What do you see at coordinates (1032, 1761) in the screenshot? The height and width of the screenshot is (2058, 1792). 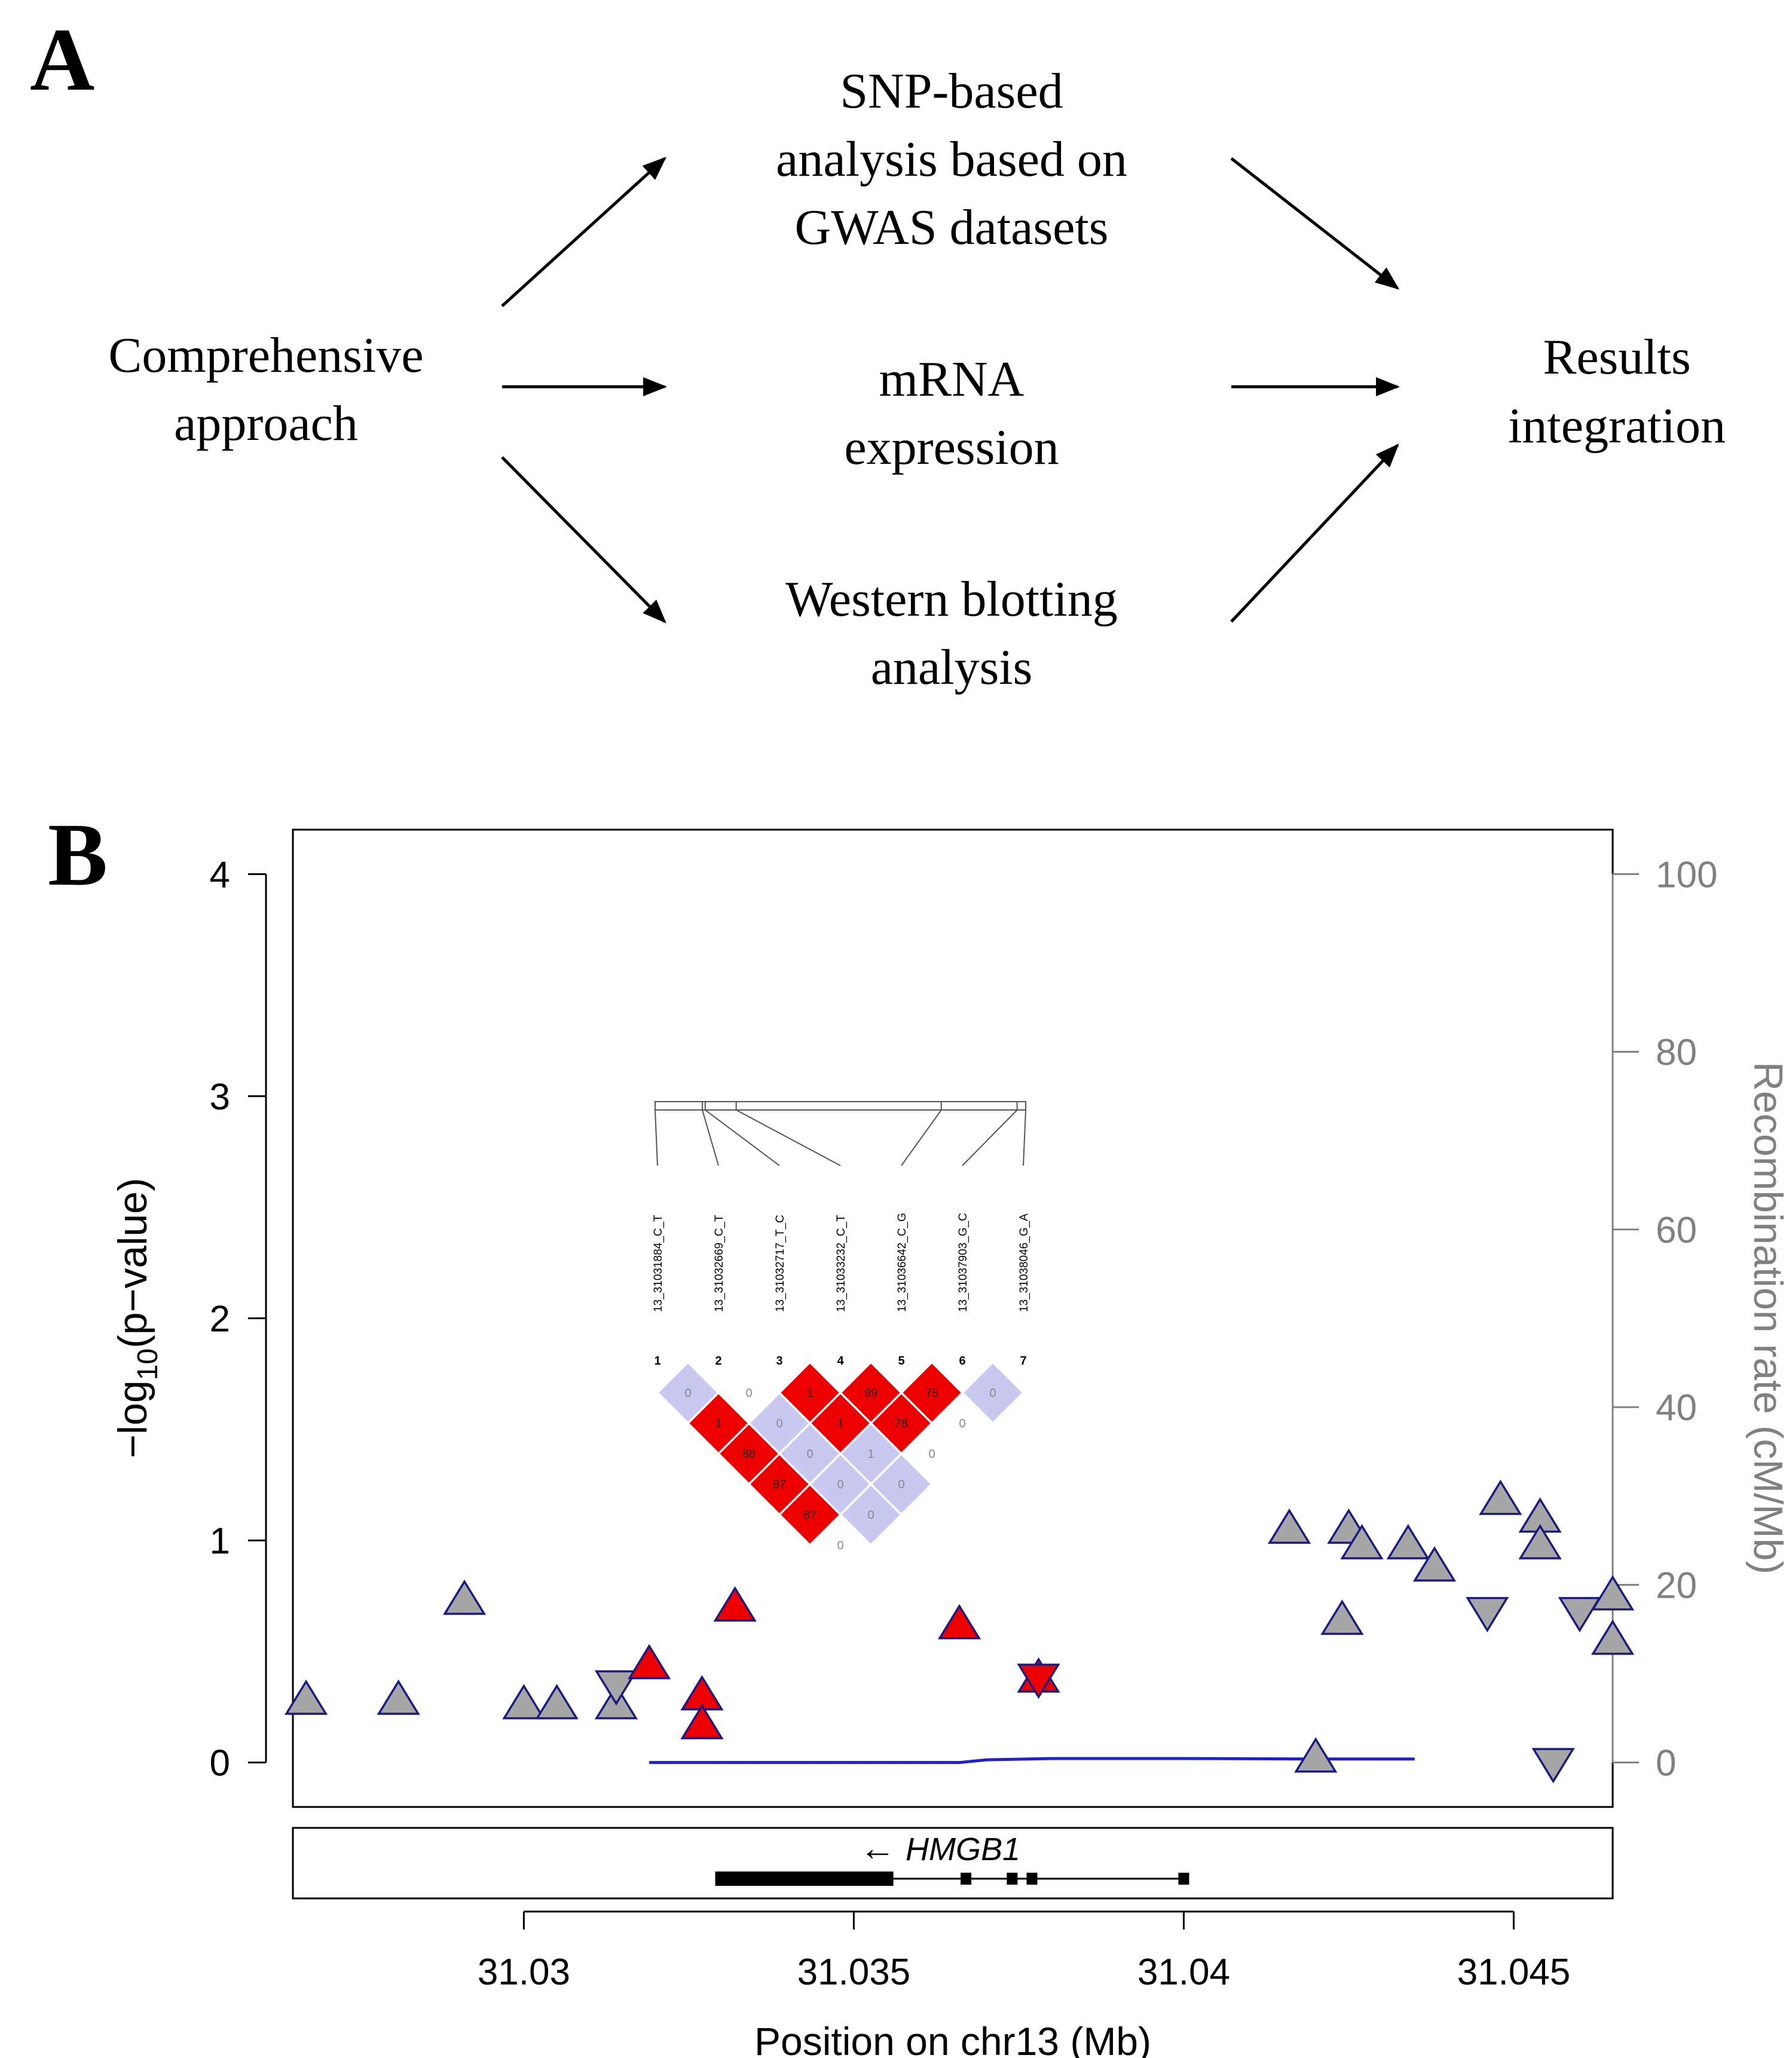 I see `recombination-rate-line` at bounding box center [1032, 1761].